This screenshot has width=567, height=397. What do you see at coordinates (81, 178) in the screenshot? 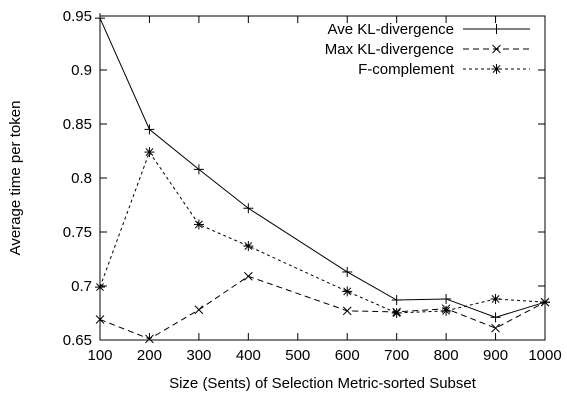
I see `y-tick-label: 0.8` at bounding box center [81, 178].